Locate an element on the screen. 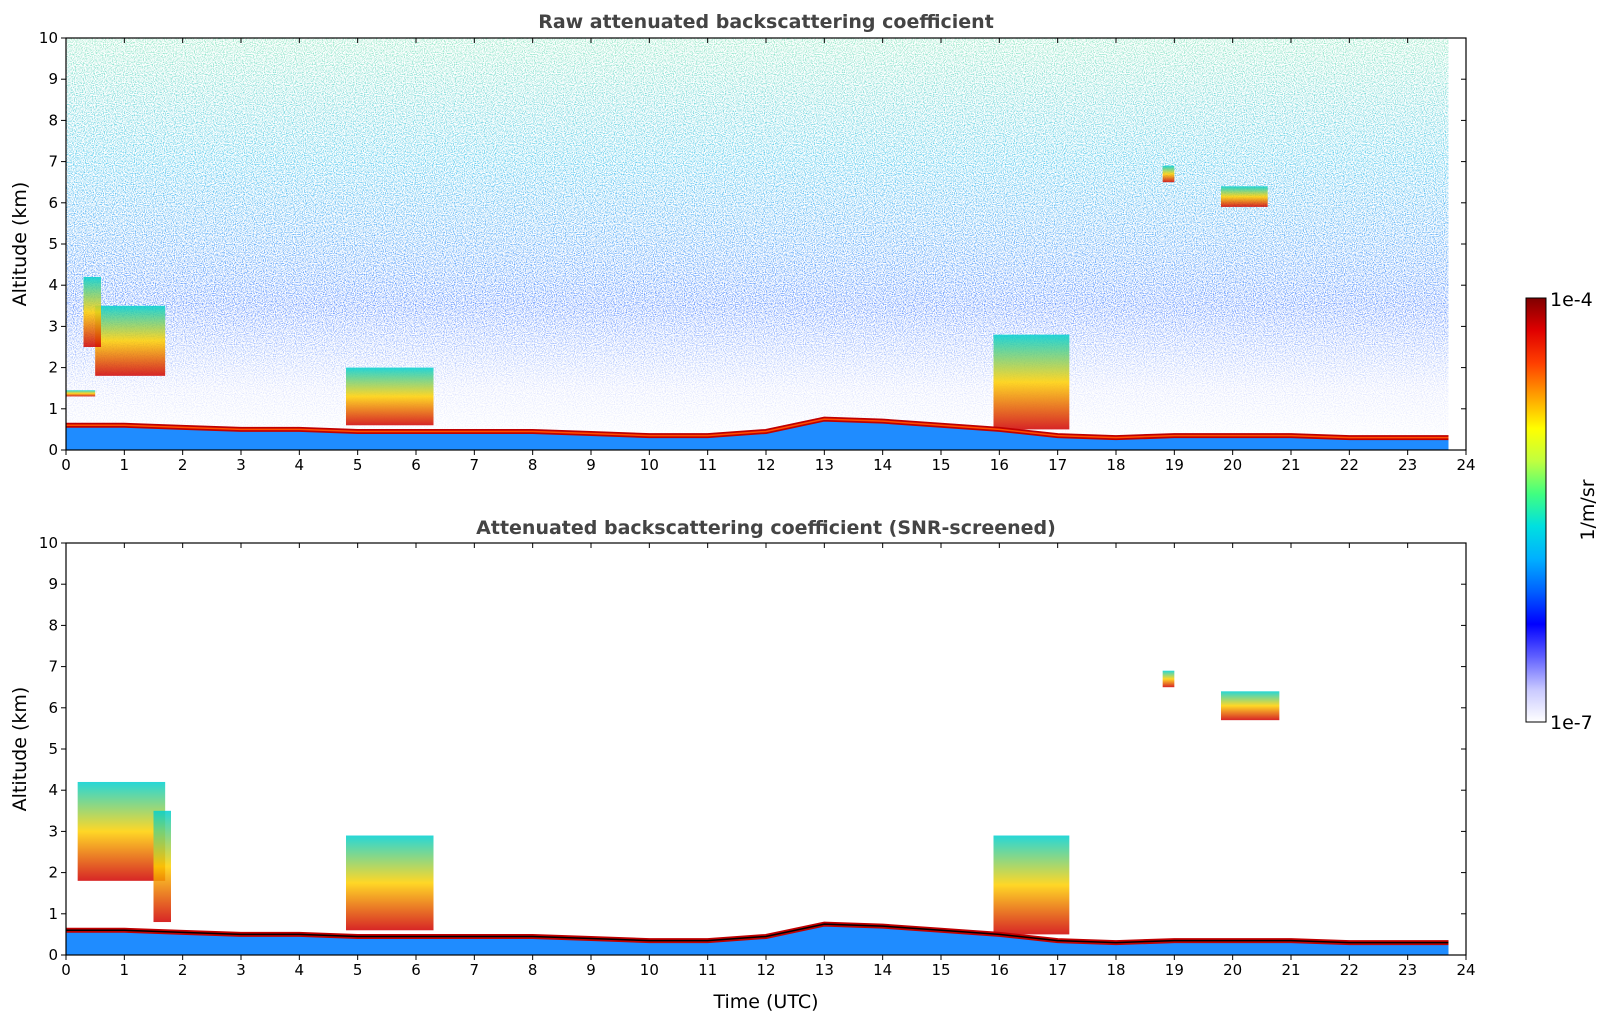 This screenshot has height=1020, width=1606. bottom-boundary-layer is located at coordinates (757, 938).